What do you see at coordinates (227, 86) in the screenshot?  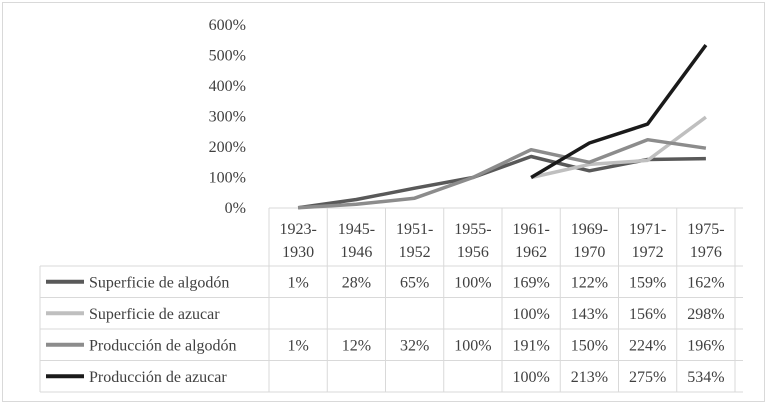 I see `y-tick-label: 400%` at bounding box center [227, 86].